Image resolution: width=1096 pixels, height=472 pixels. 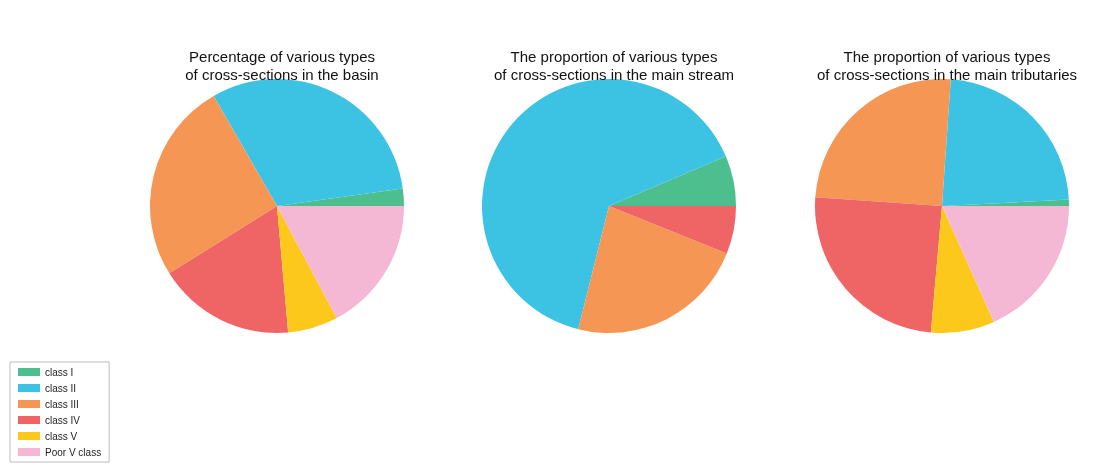 What do you see at coordinates (59, 372) in the screenshot?
I see `legend-label: class I` at bounding box center [59, 372].